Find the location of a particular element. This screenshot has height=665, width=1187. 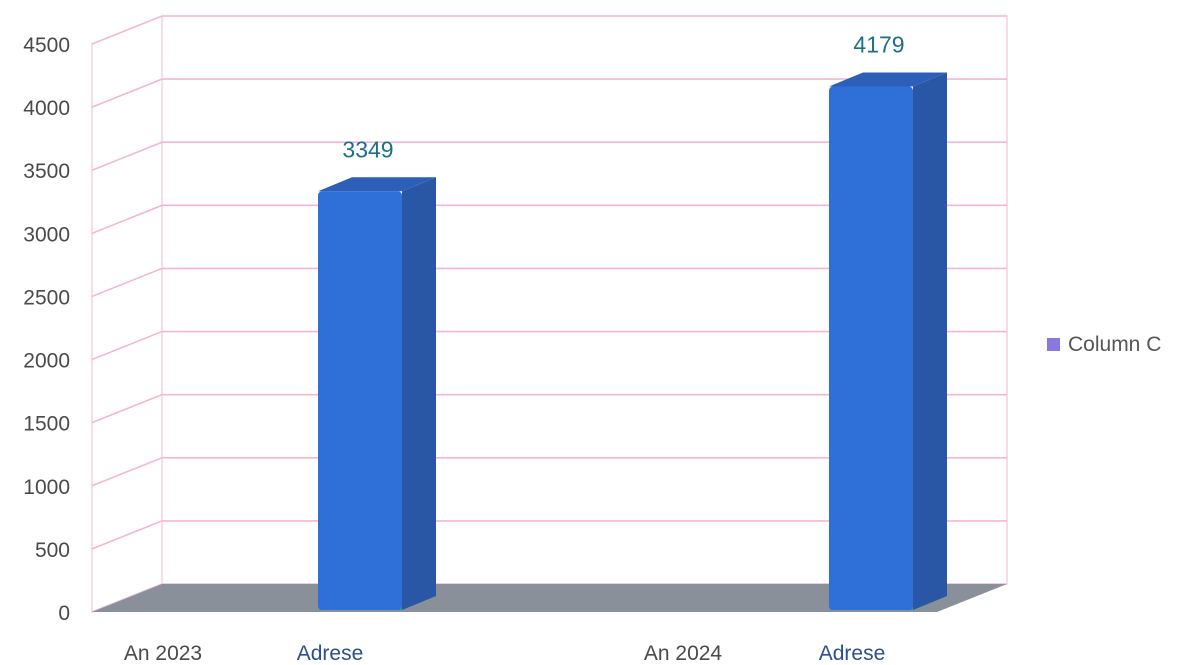

y-tick-label: 2500 is located at coordinates (46, 297).